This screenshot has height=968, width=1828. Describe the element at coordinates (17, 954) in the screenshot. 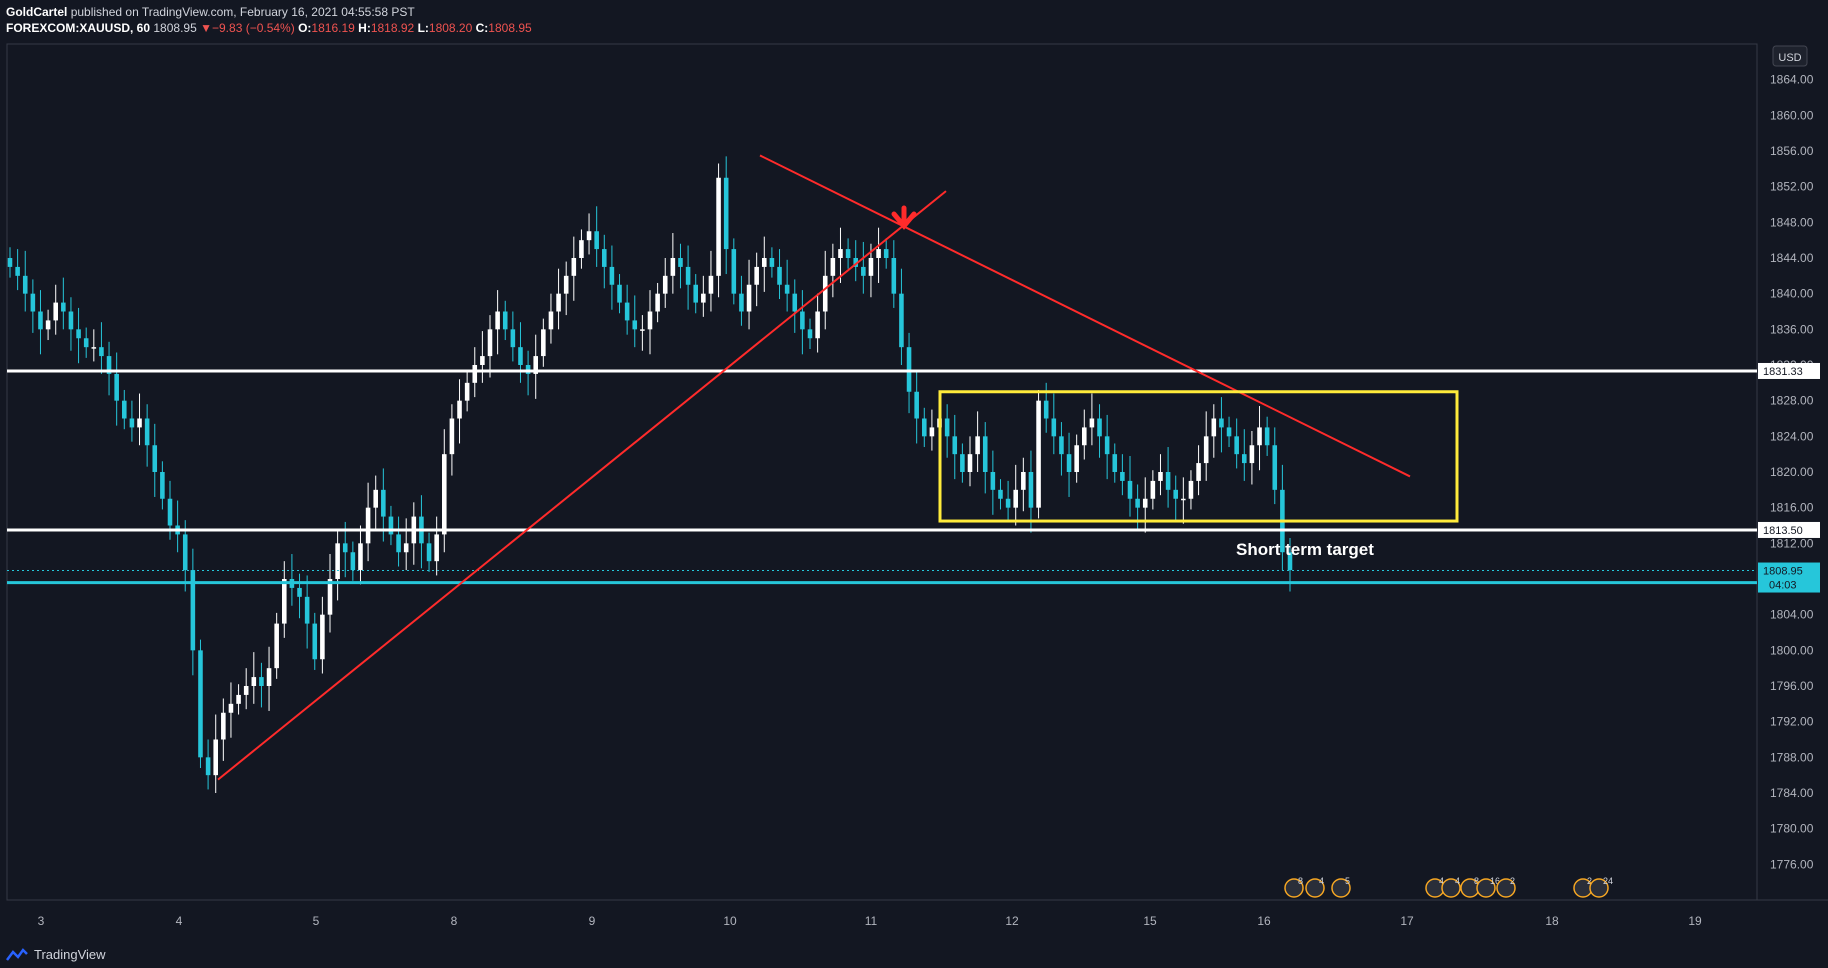

I see `tradingview-logo-icon` at that location.